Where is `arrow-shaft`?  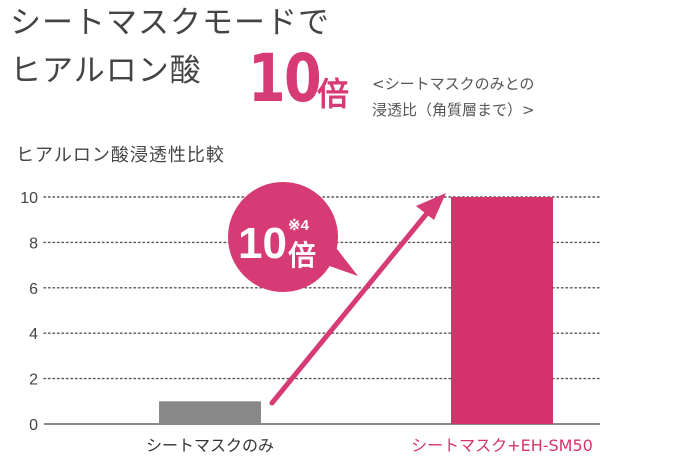 arrow-shaft is located at coordinates (350, 307).